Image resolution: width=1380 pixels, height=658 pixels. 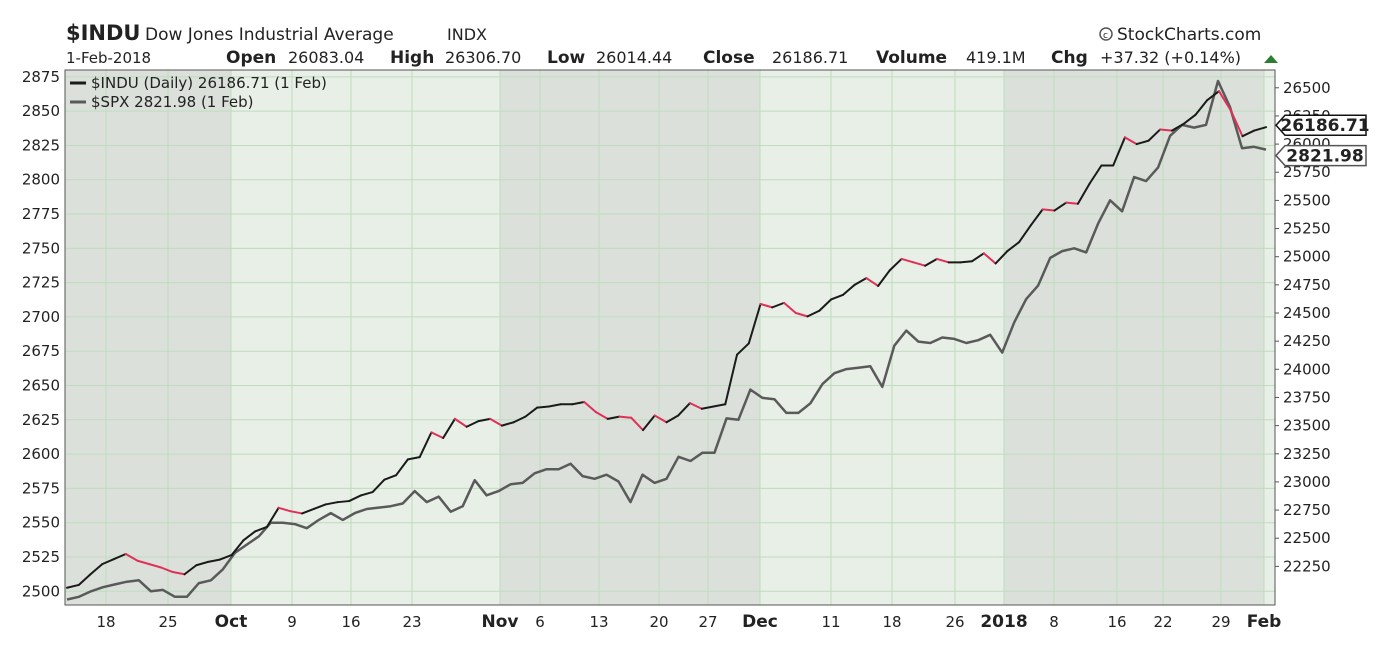 What do you see at coordinates (41, 111) in the screenshot?
I see `left-tick-label: 2850` at bounding box center [41, 111].